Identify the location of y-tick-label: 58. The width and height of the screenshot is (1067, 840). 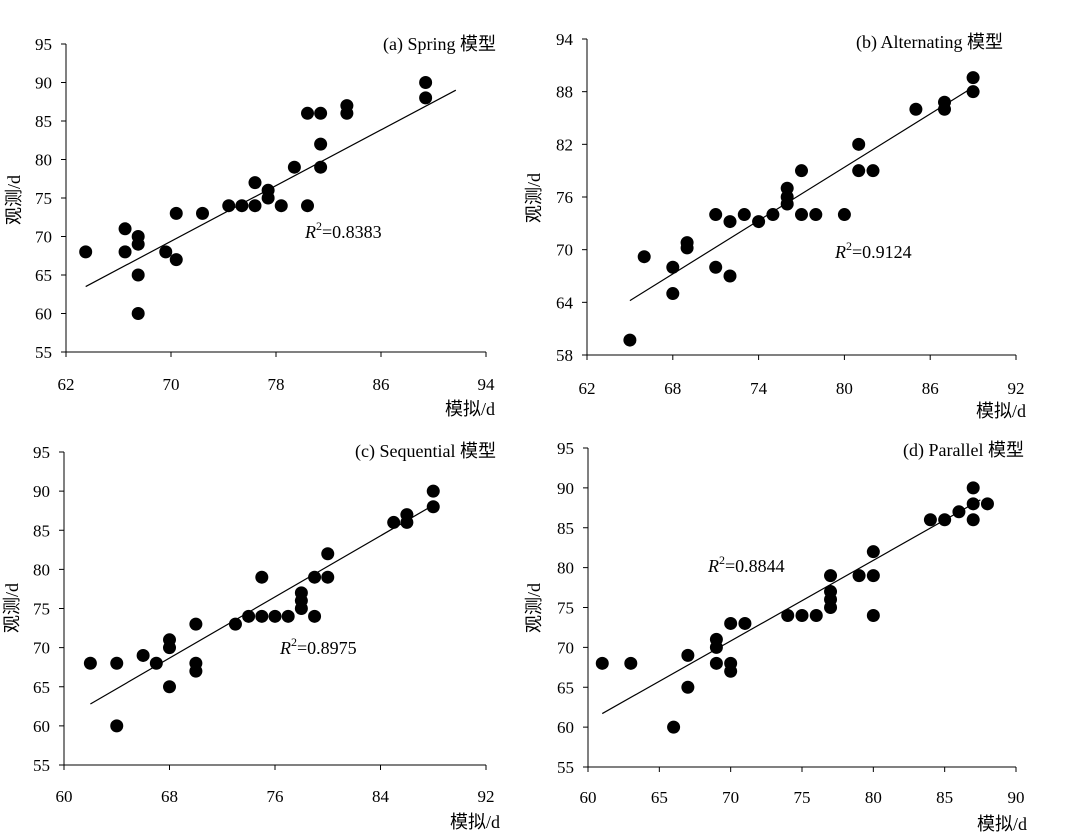
(564, 355).